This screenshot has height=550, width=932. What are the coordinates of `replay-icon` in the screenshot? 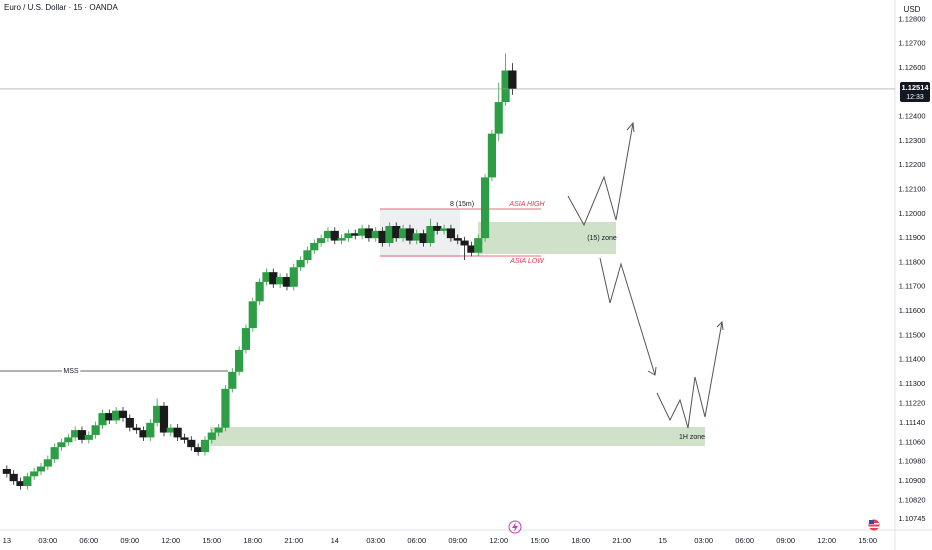 It's located at (515, 527).